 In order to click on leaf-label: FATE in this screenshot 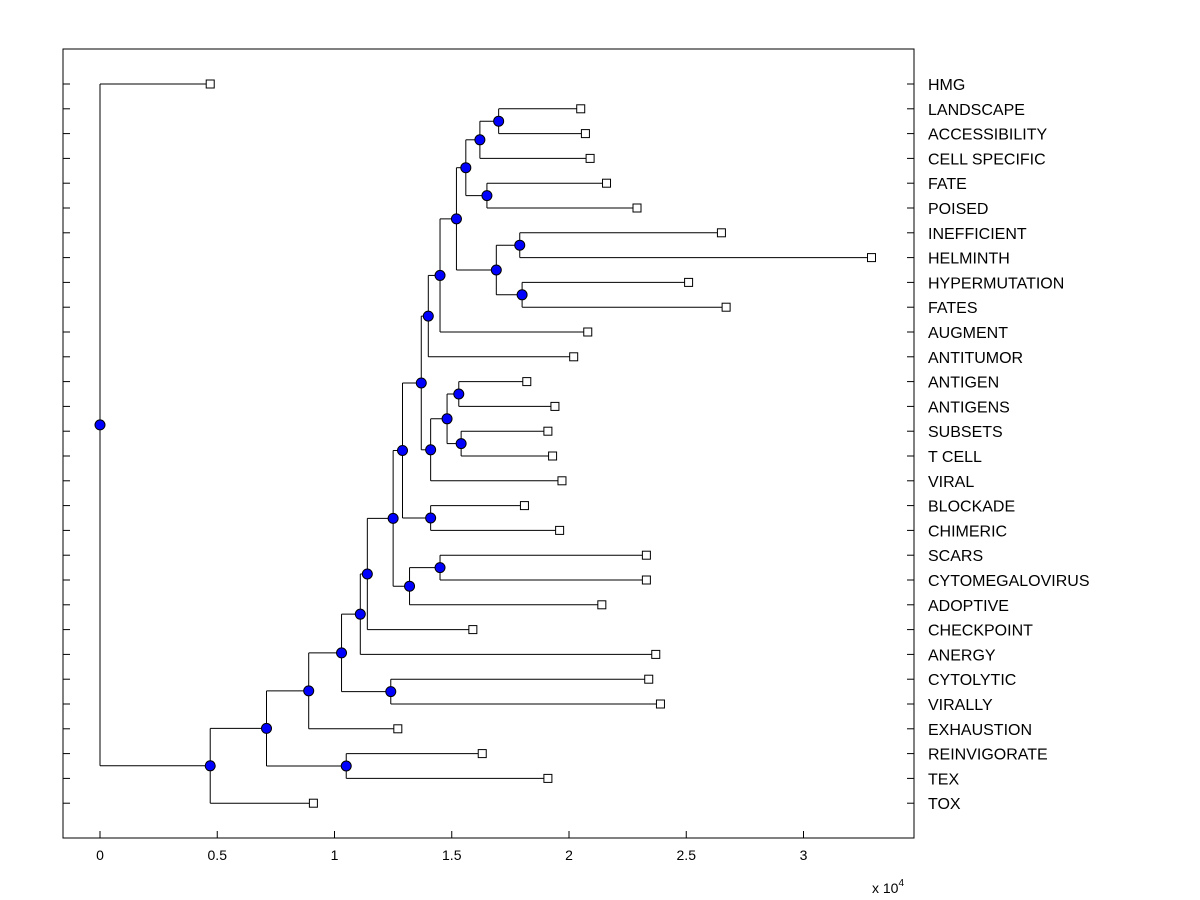, I will do `click(947, 184)`.